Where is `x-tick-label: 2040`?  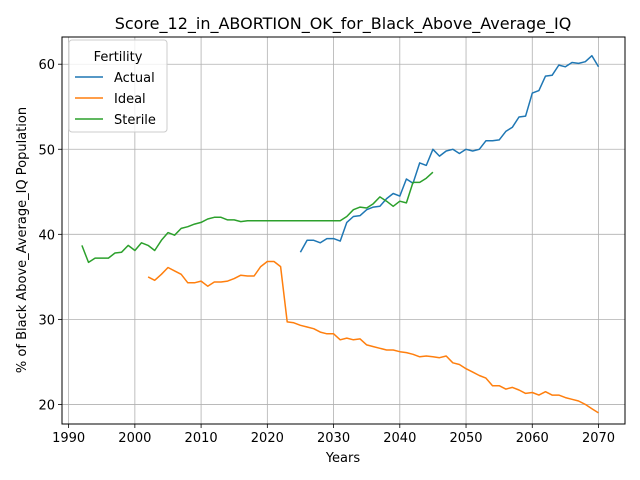
x-tick-label: 2040 is located at coordinates (399, 438).